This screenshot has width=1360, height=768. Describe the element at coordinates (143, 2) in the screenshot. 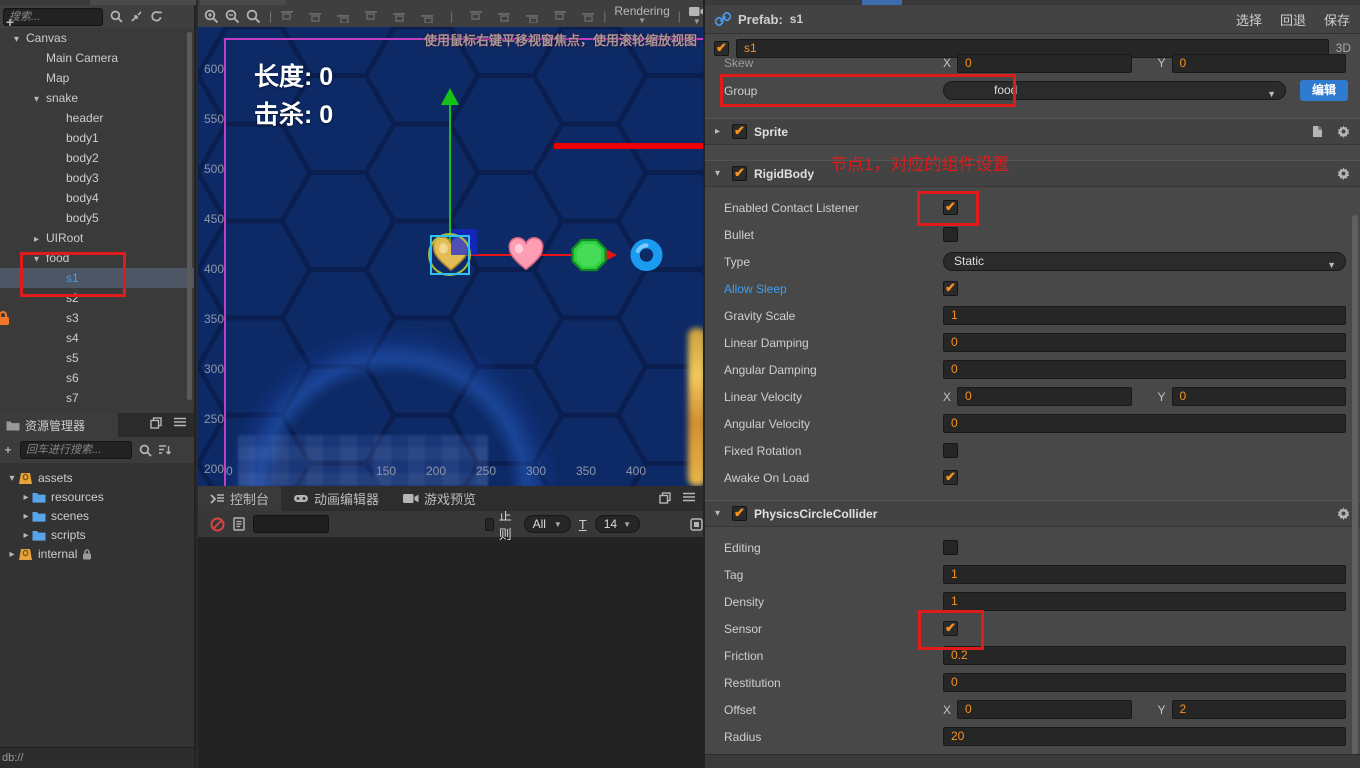

I see `hierarchy-tab-fragment` at that location.